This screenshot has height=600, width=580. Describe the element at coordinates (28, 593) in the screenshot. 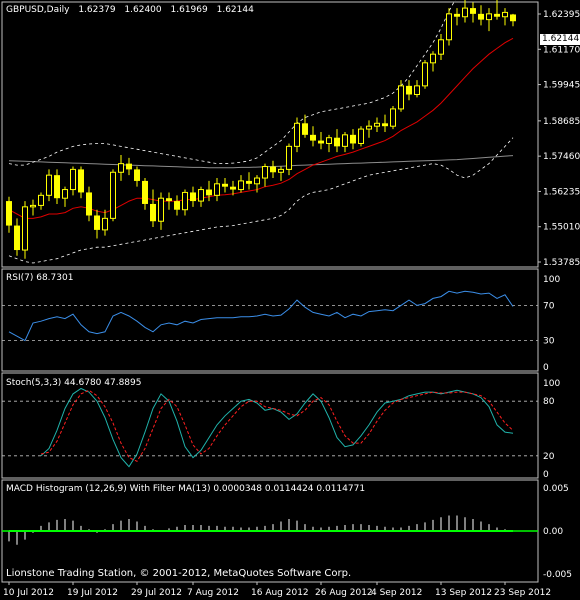

I see `date-axis-label: 10 Jul 2012` at that location.